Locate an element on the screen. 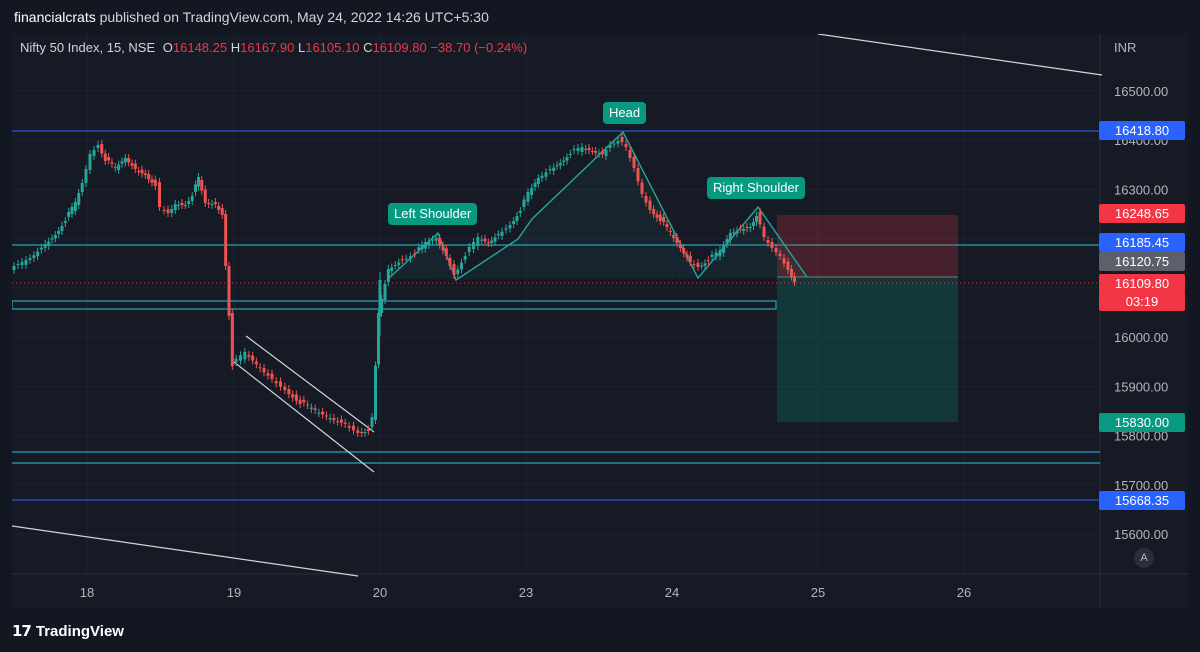 The height and width of the screenshot is (652, 1200). left-shoulder-label: Left Shoulder is located at coordinates (433, 214).